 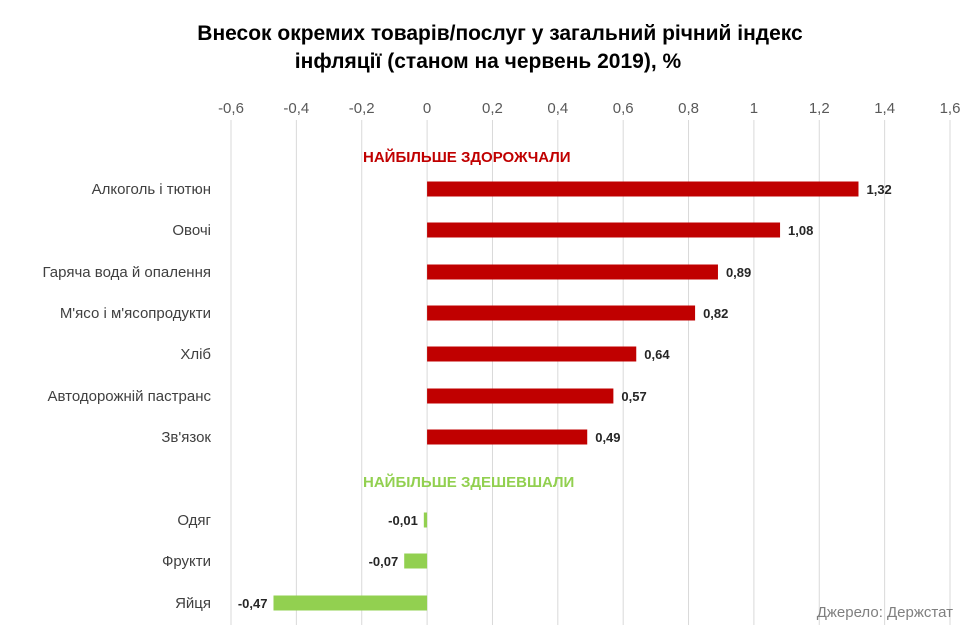 I want to click on x-tick-label: 1,6, so click(x=950, y=108).